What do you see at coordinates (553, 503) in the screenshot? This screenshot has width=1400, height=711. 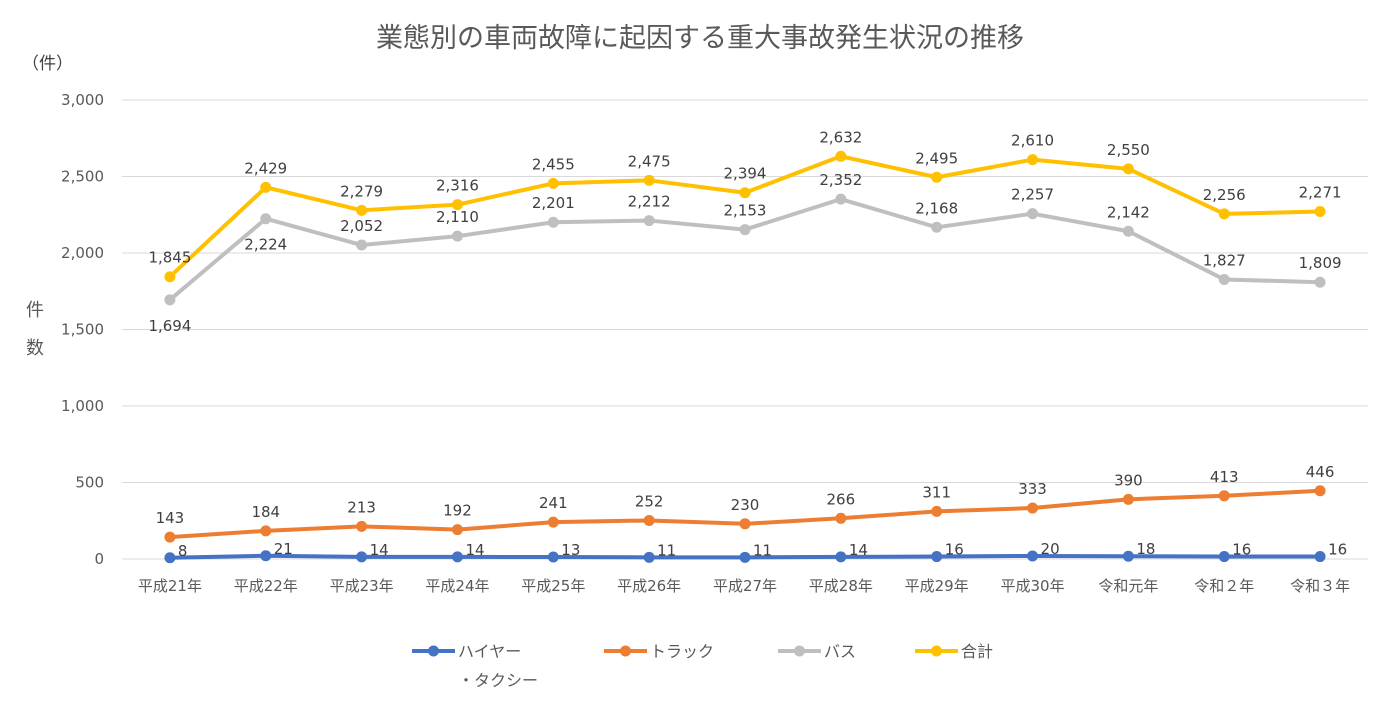 I see `data-label-truck: 241` at bounding box center [553, 503].